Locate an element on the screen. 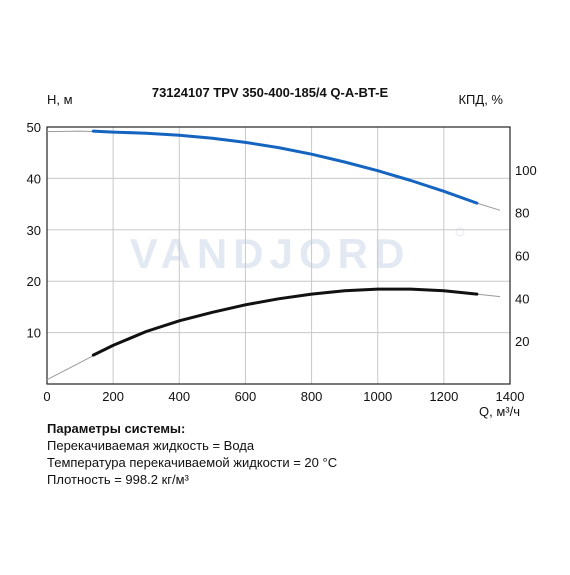 The height and width of the screenshot is (575, 570). y-left-tick-label: 40 is located at coordinates (34, 178).